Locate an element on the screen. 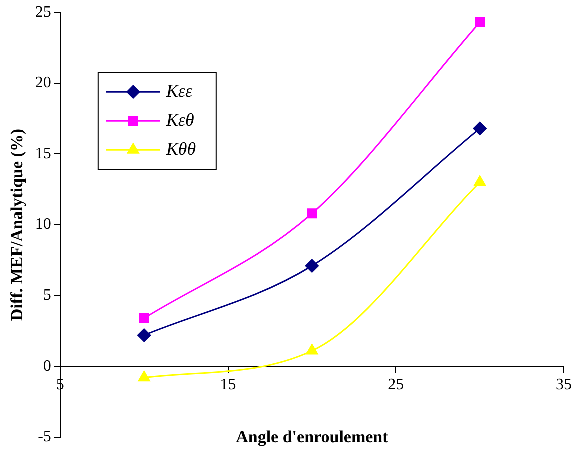  x-tick-label: 15 is located at coordinates (228, 385).